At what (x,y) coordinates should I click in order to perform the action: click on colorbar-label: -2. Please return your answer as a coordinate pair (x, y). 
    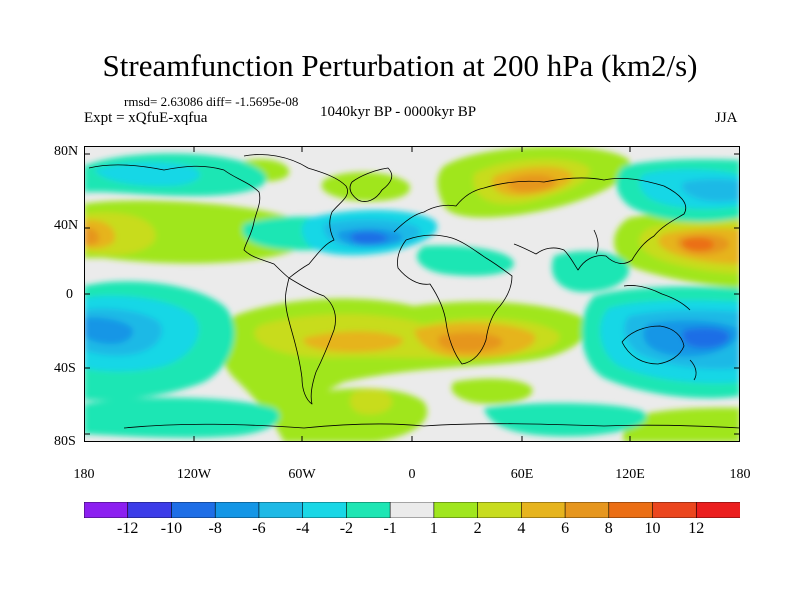
    Looking at the image, I should click on (346, 528).